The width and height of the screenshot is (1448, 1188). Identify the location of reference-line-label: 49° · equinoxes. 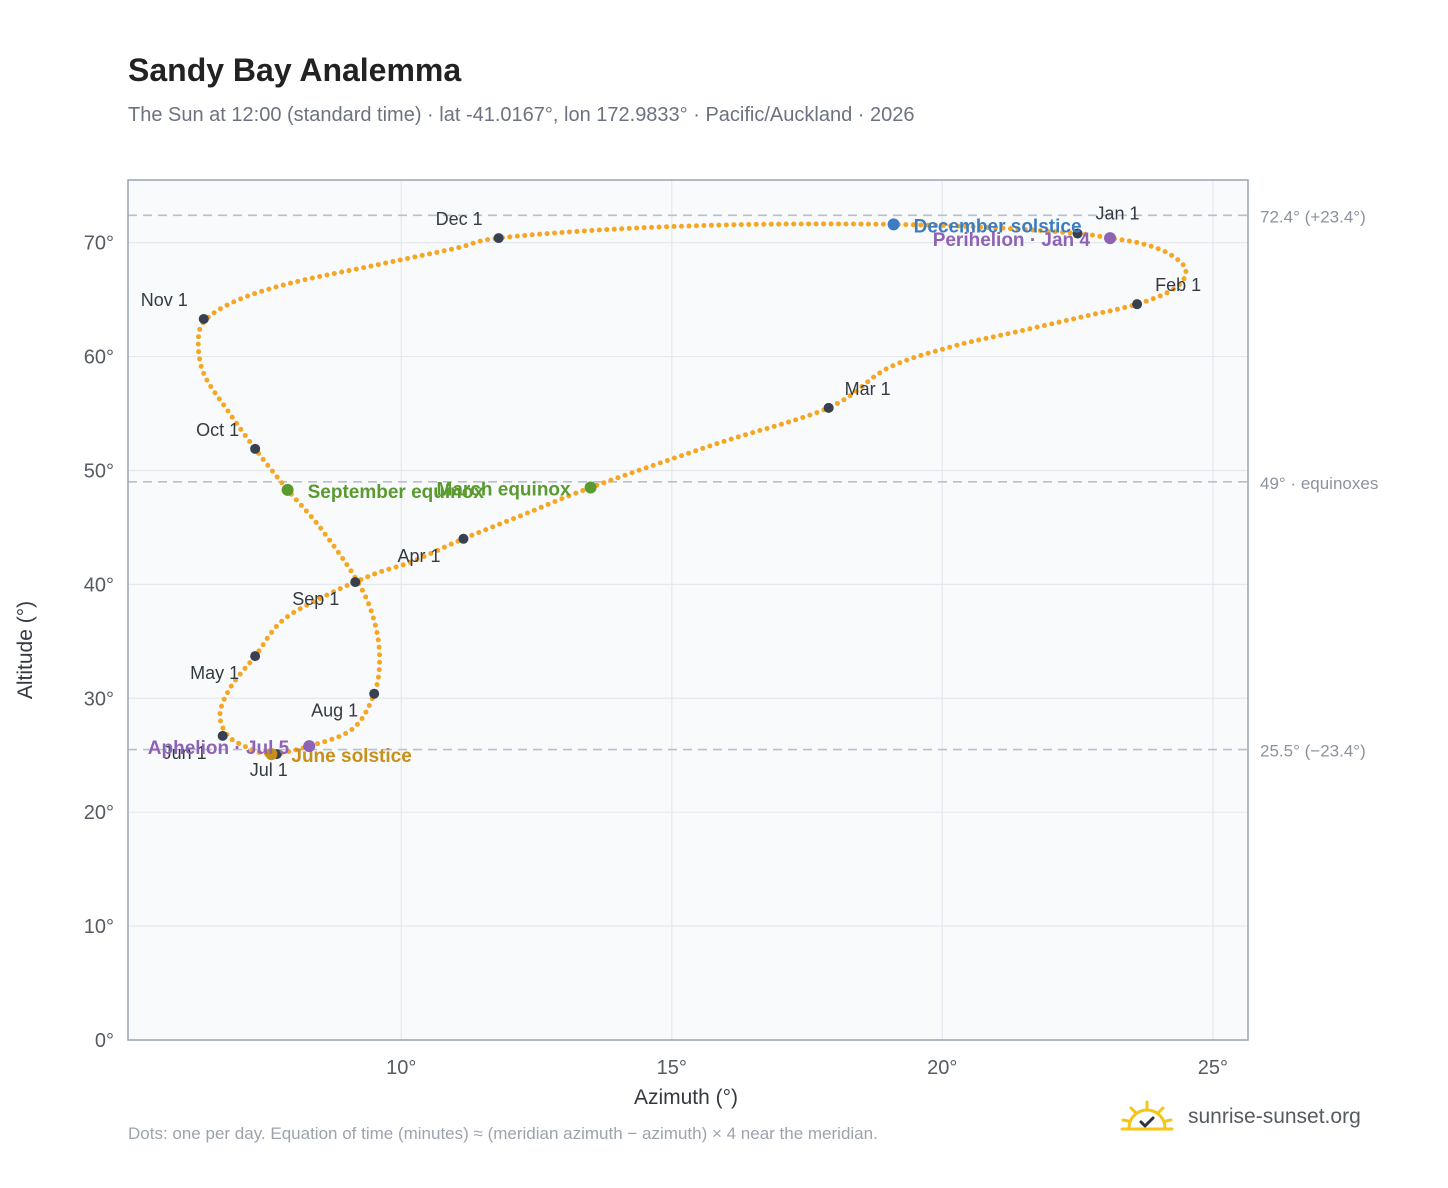
(1319, 483).